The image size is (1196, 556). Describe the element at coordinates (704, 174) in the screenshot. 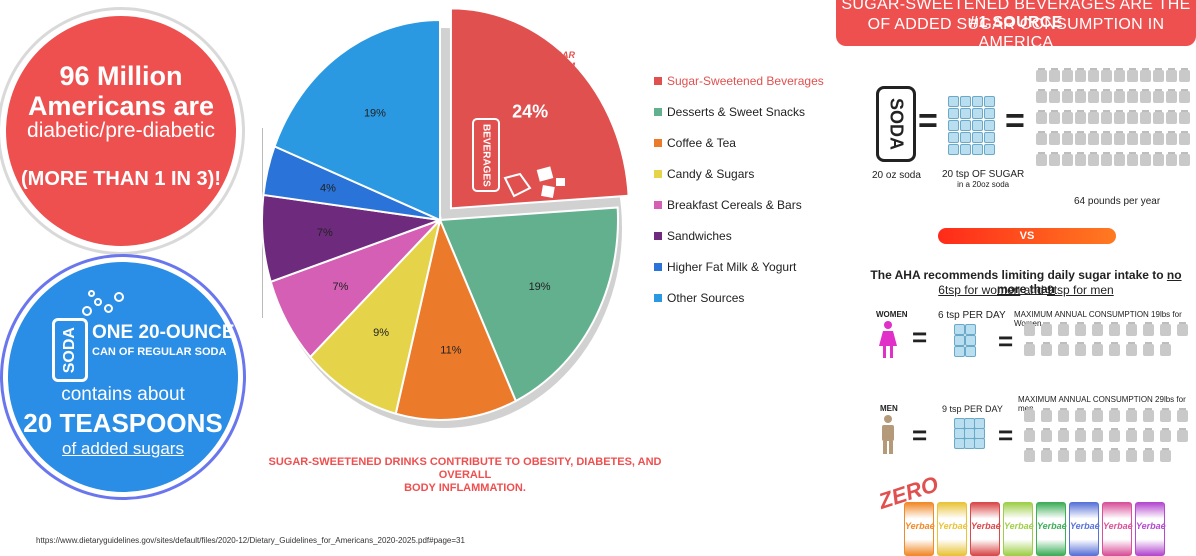

I see `legend-item: Candy & Sugars` at that location.